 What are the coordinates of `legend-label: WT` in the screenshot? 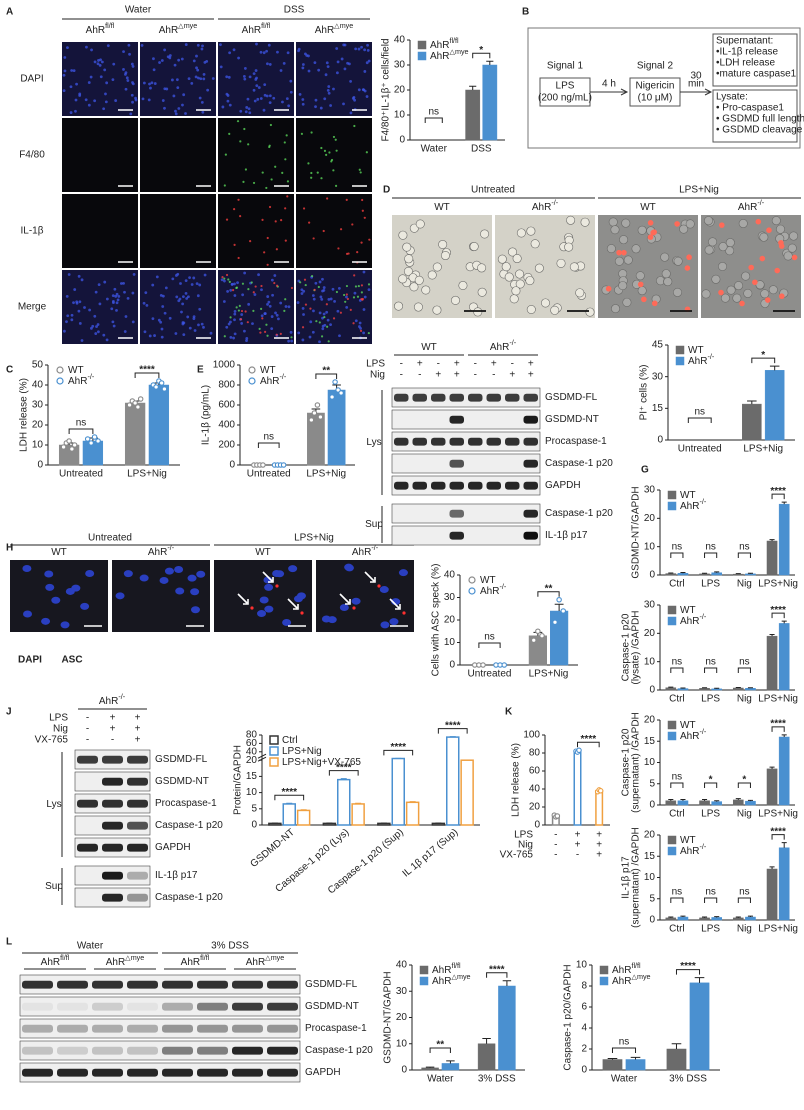 It's located at (268, 370).